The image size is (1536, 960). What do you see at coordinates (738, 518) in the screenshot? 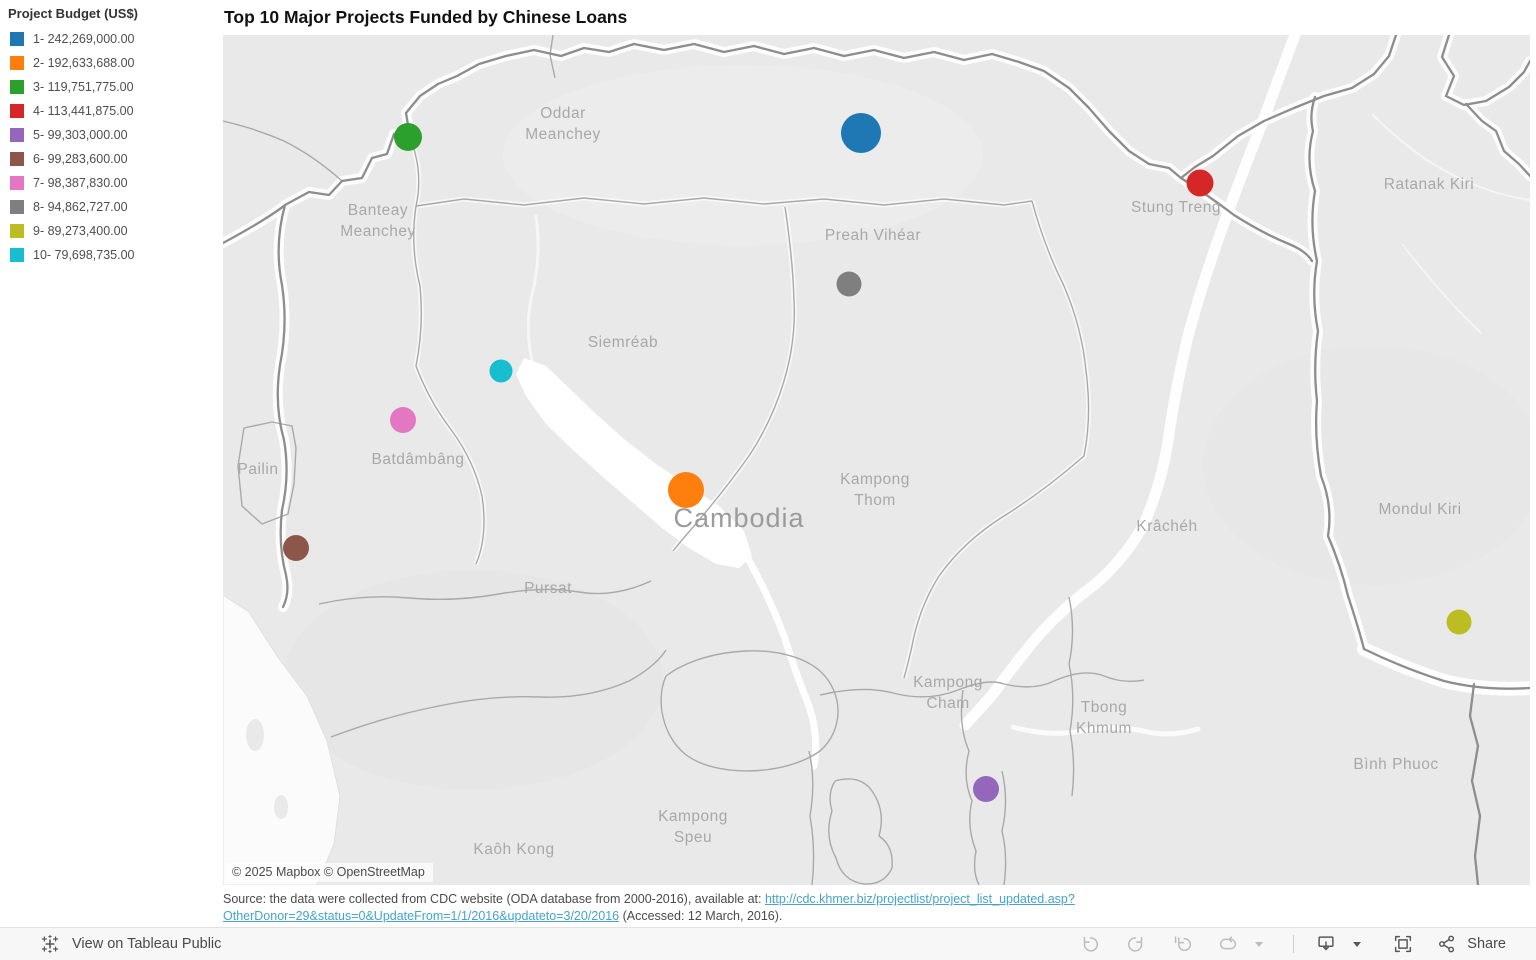
I see `country-label: Cambodia` at bounding box center [738, 518].